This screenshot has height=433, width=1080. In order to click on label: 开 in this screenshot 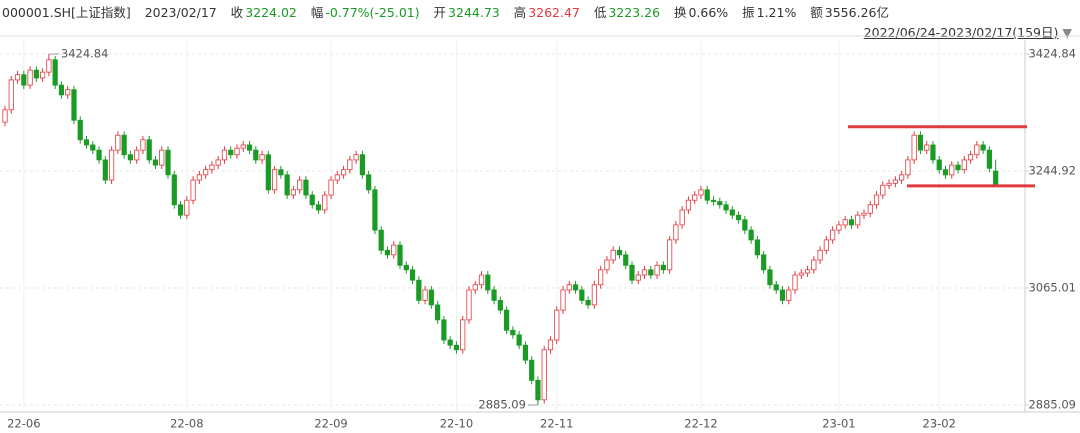, I will do `click(440, 12)`.